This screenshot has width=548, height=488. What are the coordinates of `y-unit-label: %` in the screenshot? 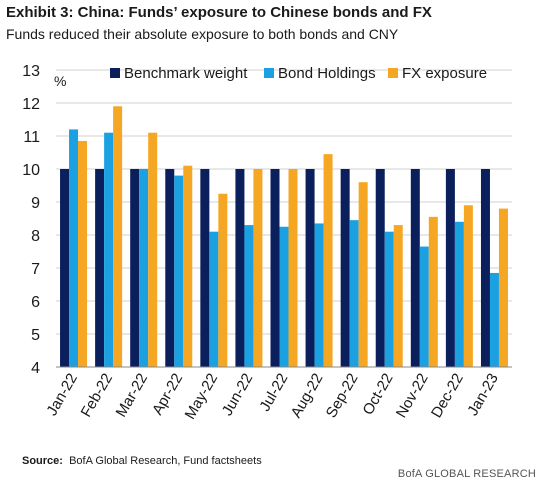 It's located at (60, 81).